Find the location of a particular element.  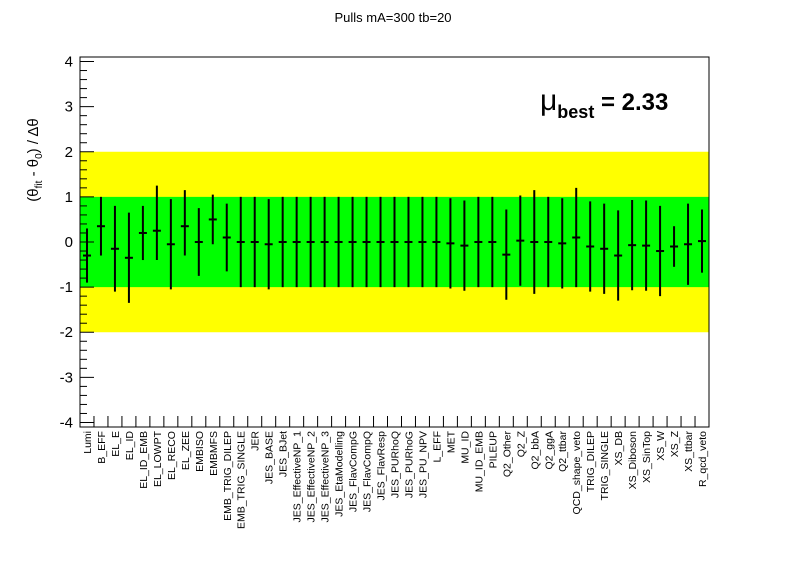

x-category-label: TRIG_DILEP is located at coordinates (591, 461).